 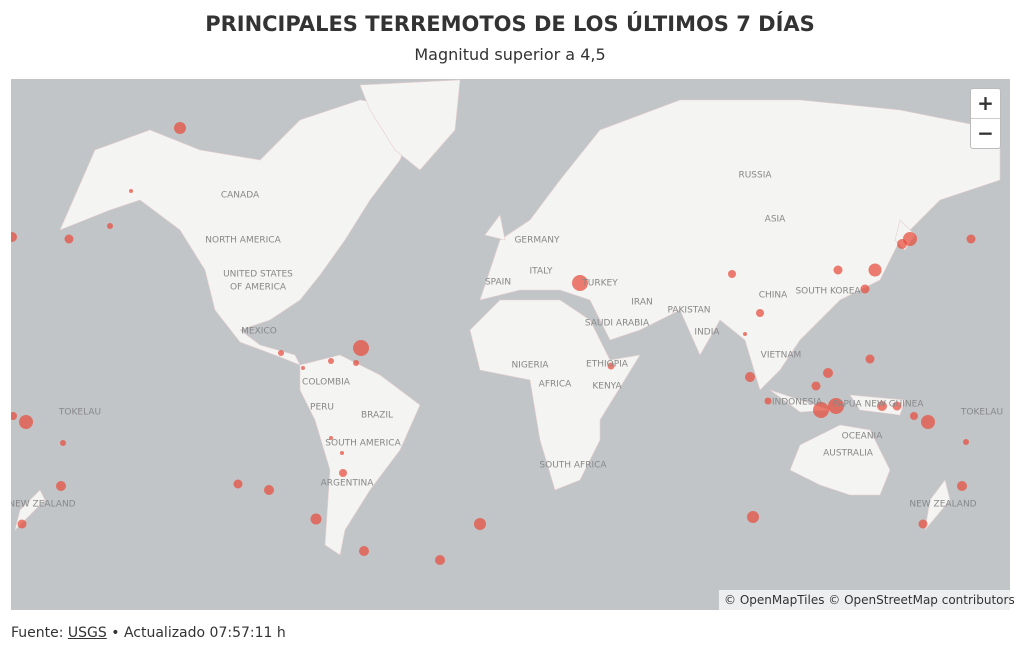 What do you see at coordinates (87, 633) in the screenshot?
I see `source-link: USGS` at bounding box center [87, 633].